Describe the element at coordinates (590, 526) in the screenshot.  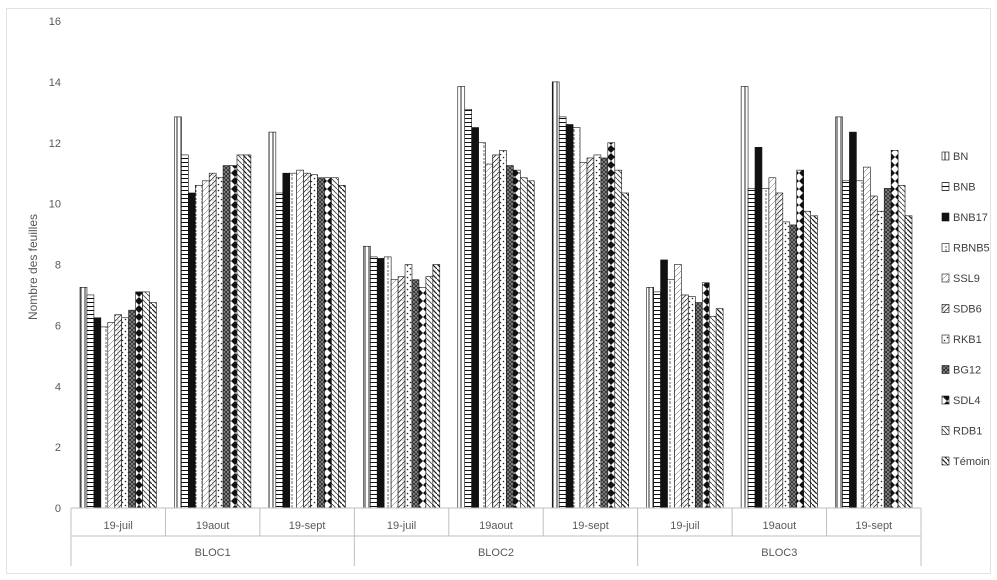
I see `x-tick-label: 19-sept` at that location.